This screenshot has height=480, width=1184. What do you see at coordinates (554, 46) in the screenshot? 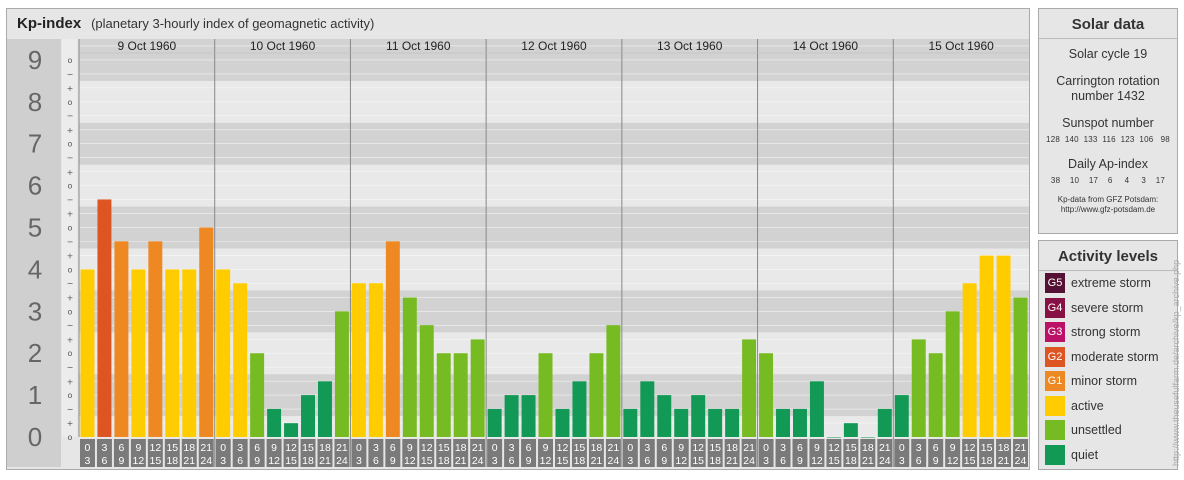
I see `day-label: 12 Oct 1960` at bounding box center [554, 46].